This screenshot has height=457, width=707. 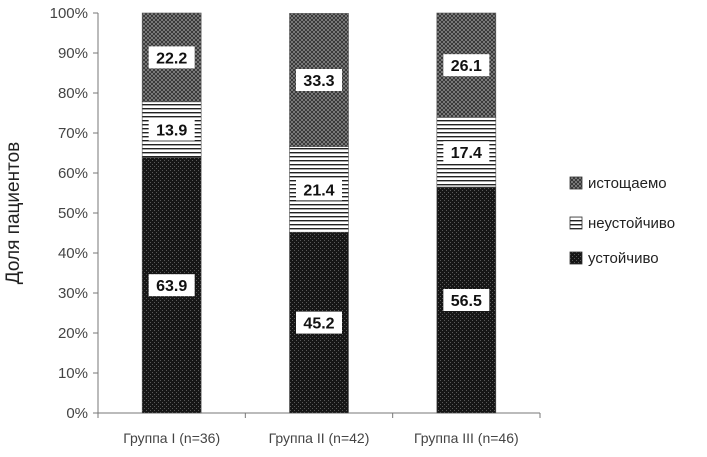 I want to click on data-label: 33.3, so click(x=318, y=81).